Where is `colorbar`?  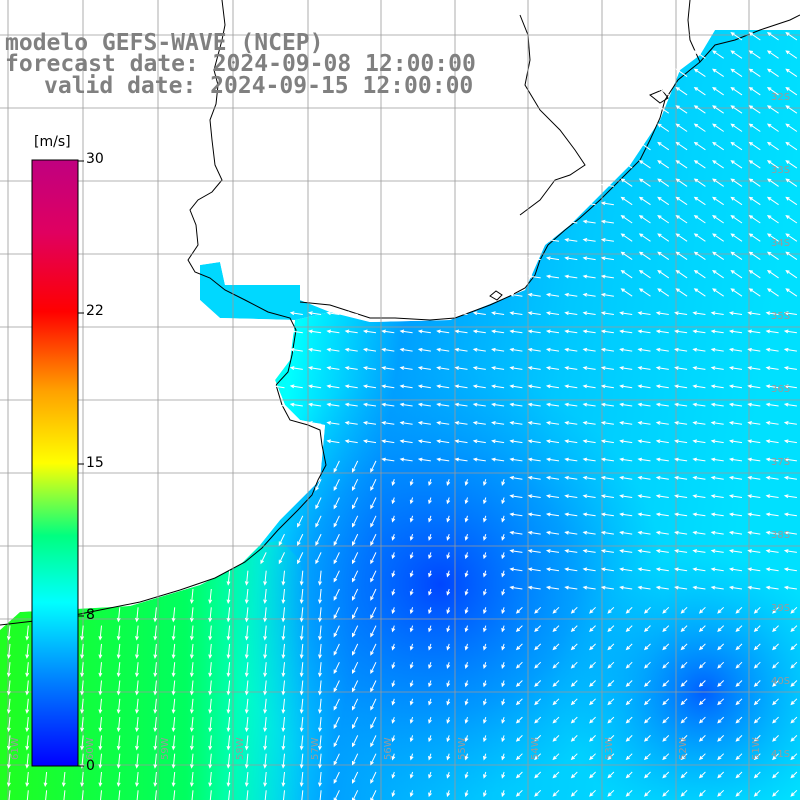 colorbar is located at coordinates (57, 463).